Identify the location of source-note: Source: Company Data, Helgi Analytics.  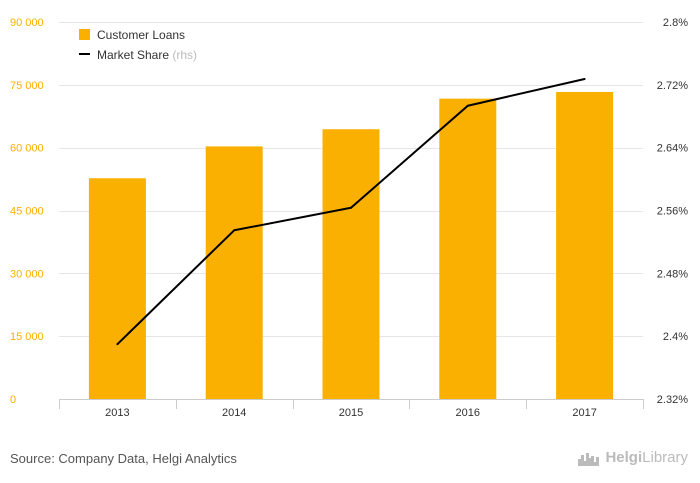
(123, 458).